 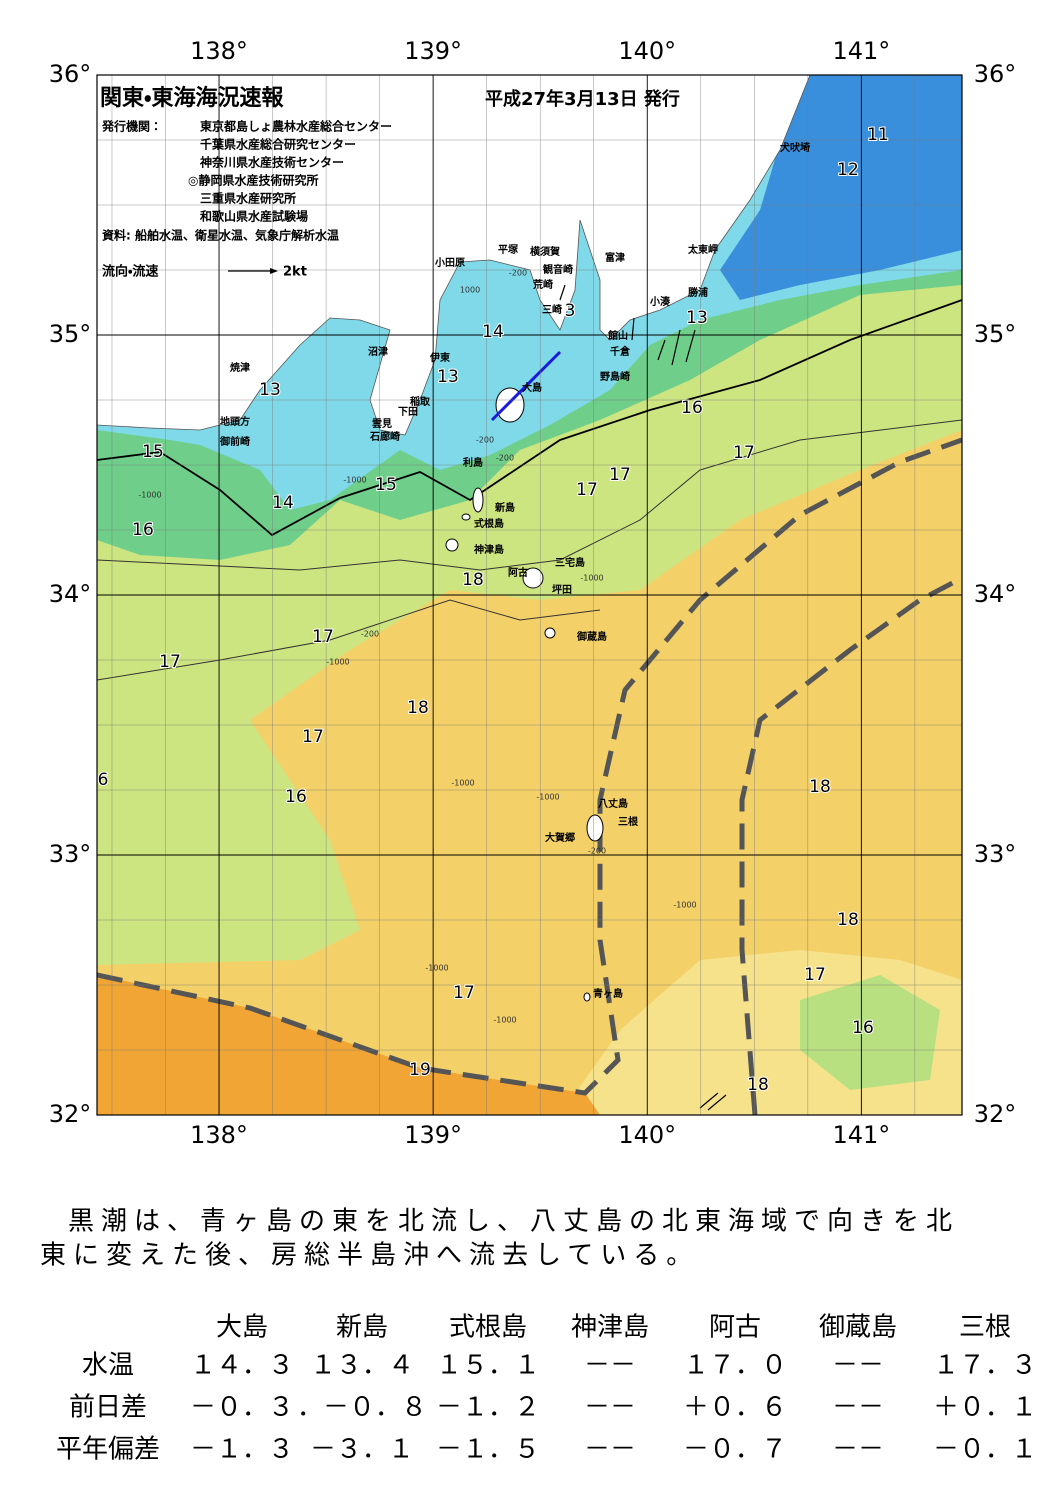 I want to click on table-cell: ．－０．８, so click(x=362, y=1408).